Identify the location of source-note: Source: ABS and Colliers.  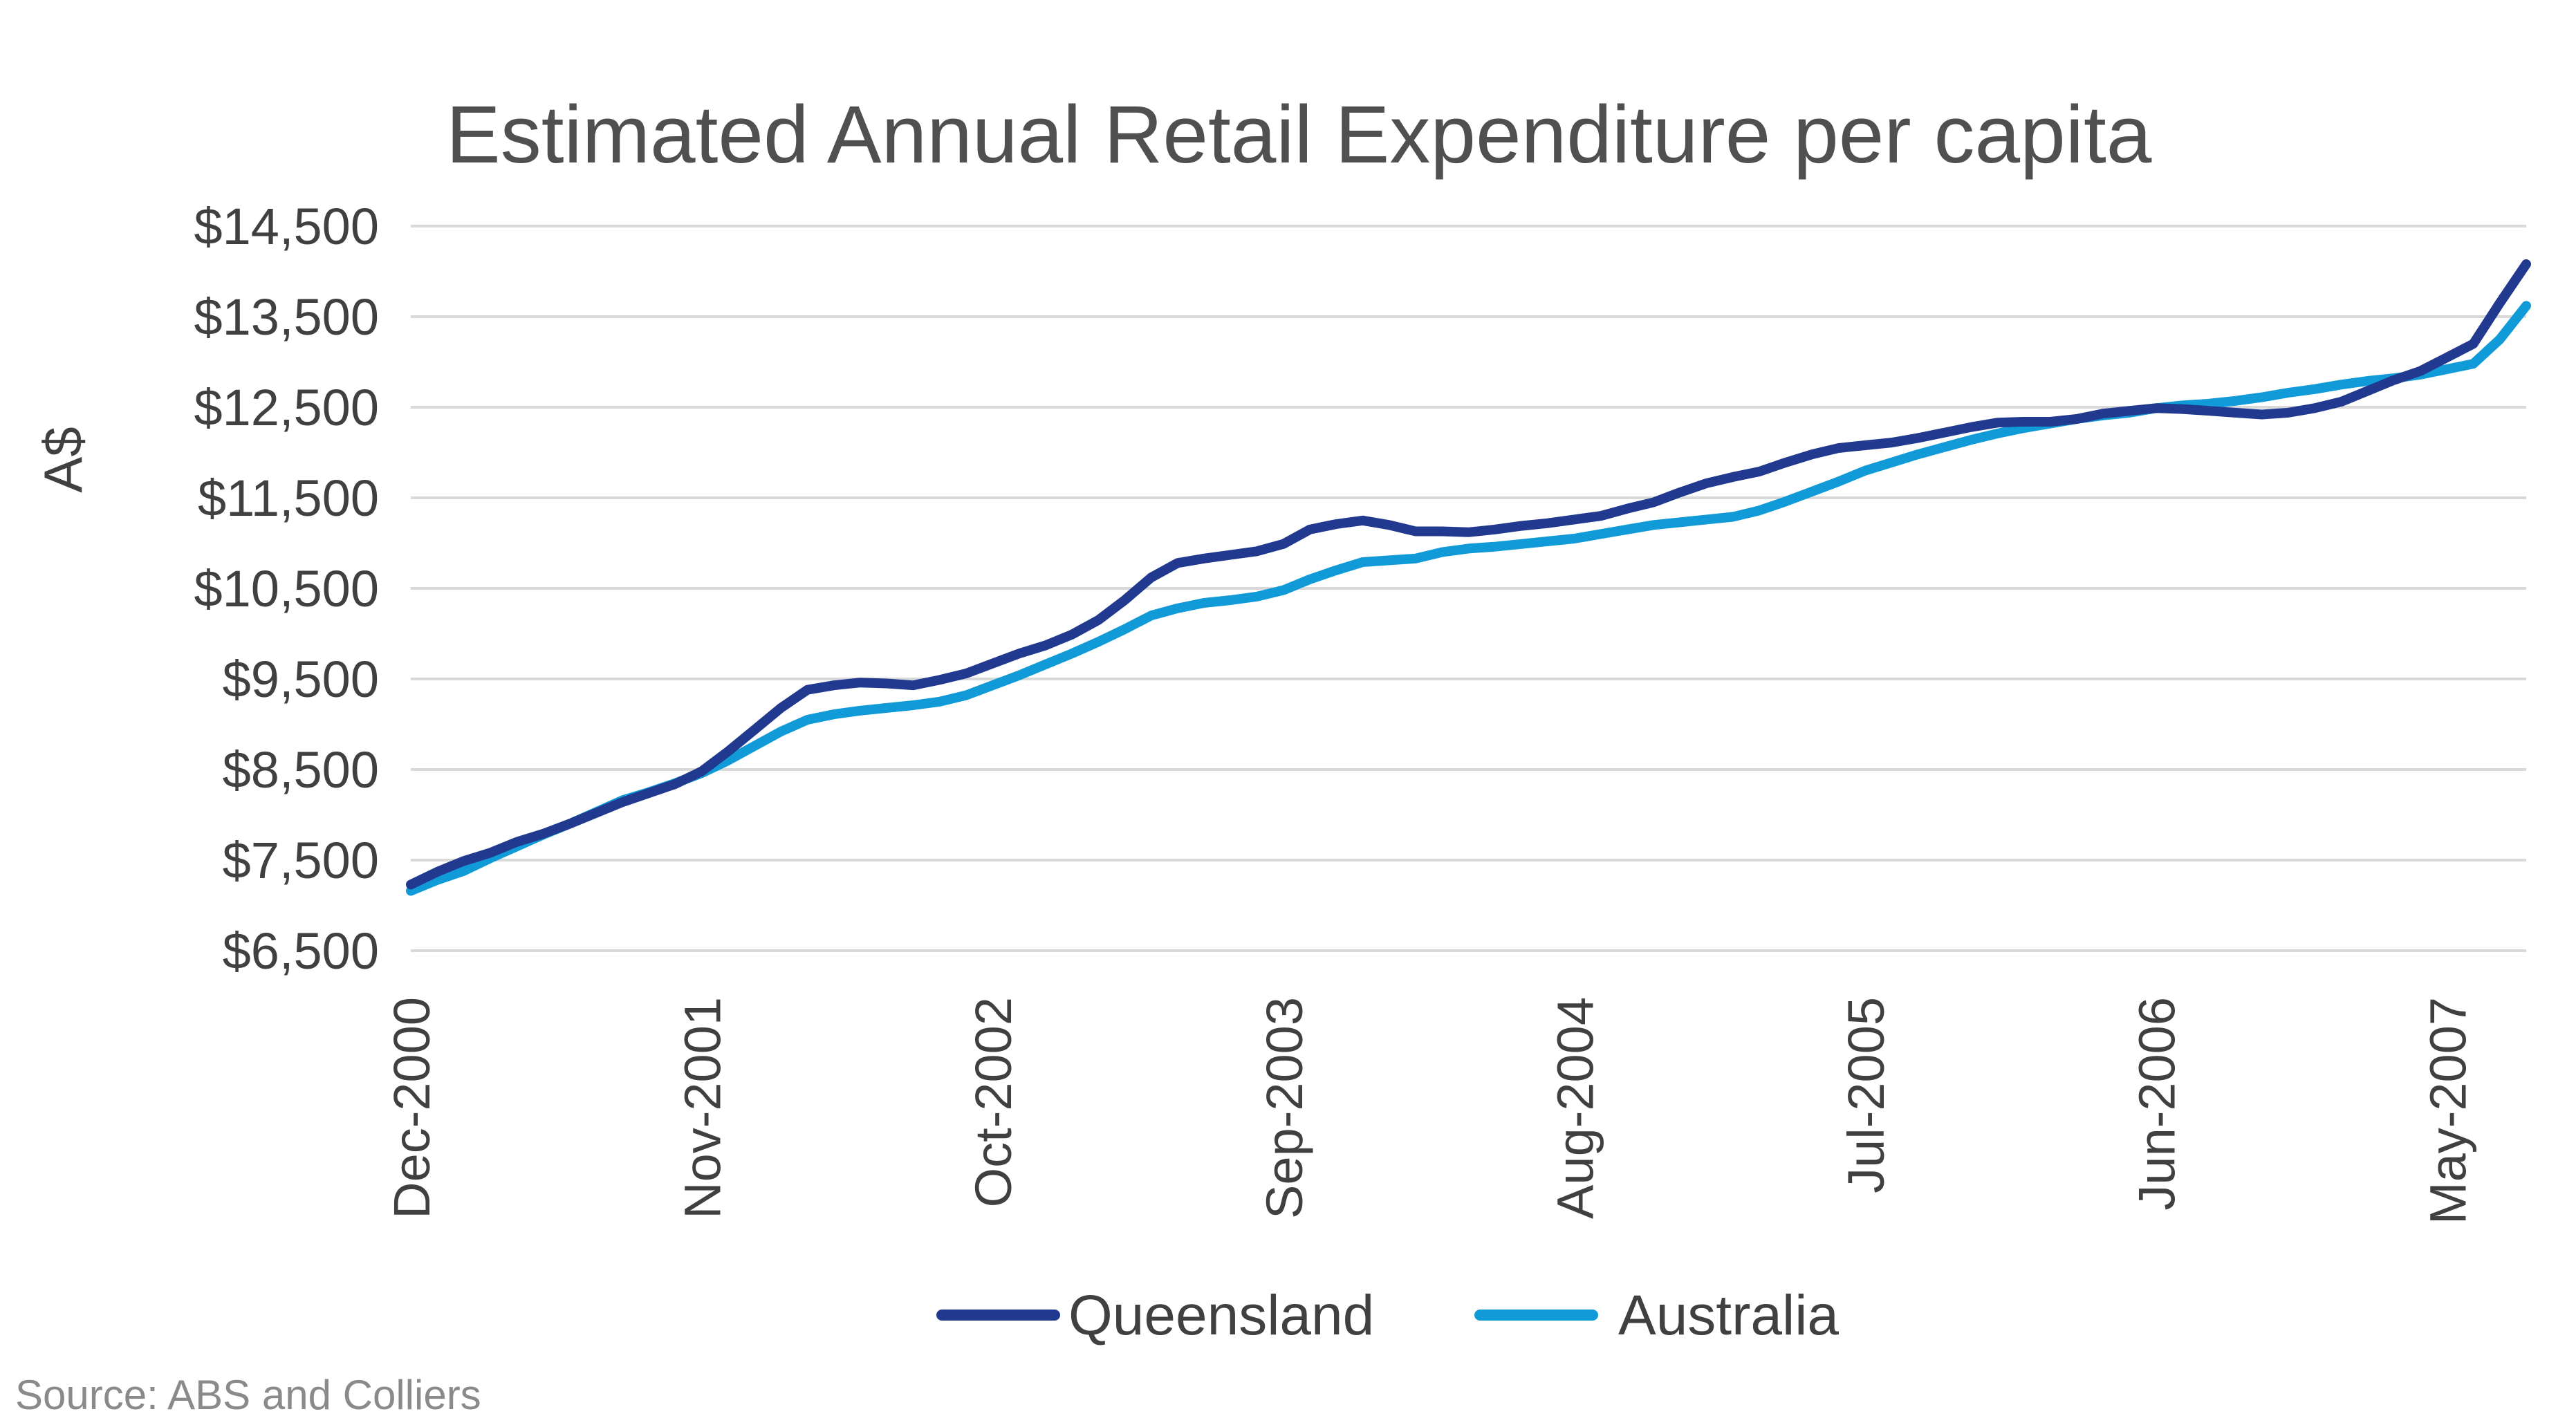
(248, 1394).